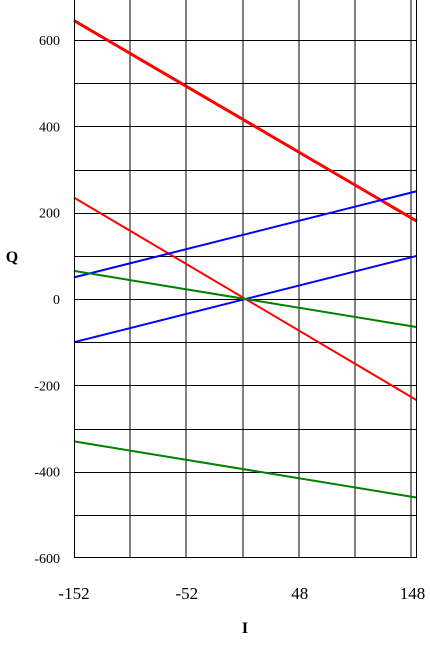 The width and height of the screenshot is (430, 645). Describe the element at coordinates (47, 473) in the screenshot. I see `y-tick-label: -400` at that location.